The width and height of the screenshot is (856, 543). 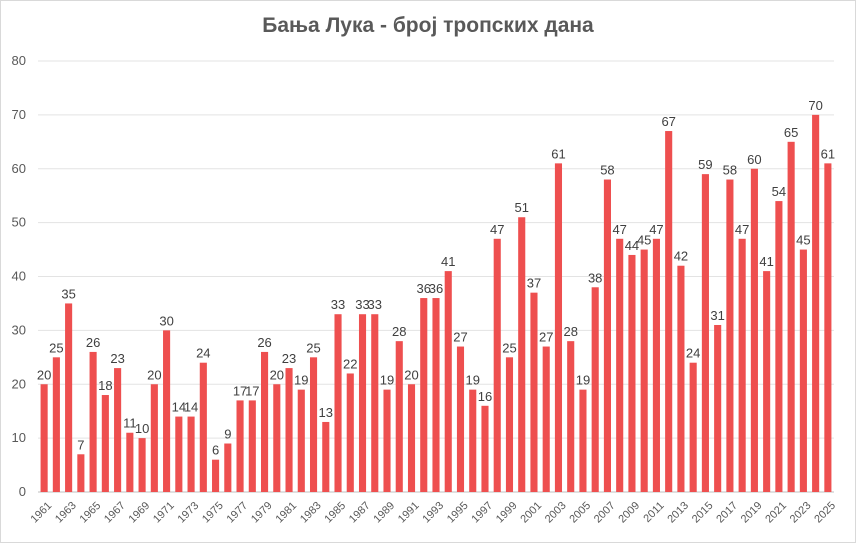 What do you see at coordinates (105, 385) in the screenshot?
I see `data-label: 18` at bounding box center [105, 385].